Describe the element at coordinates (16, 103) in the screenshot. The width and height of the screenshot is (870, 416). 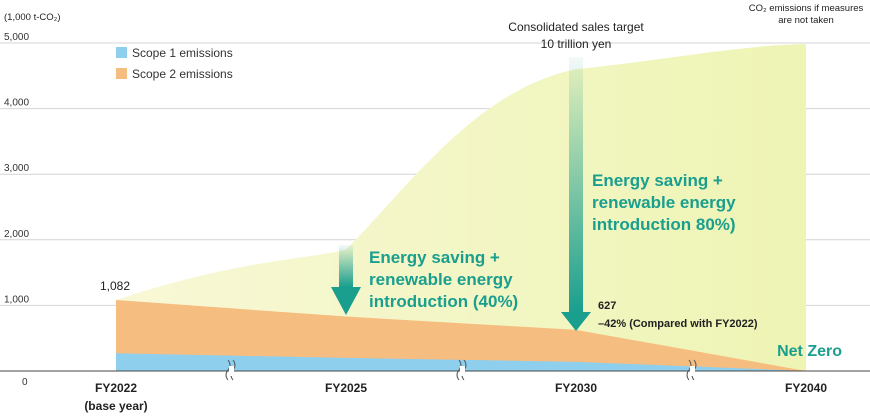
I see `y-tick-label: 4,000` at that location.